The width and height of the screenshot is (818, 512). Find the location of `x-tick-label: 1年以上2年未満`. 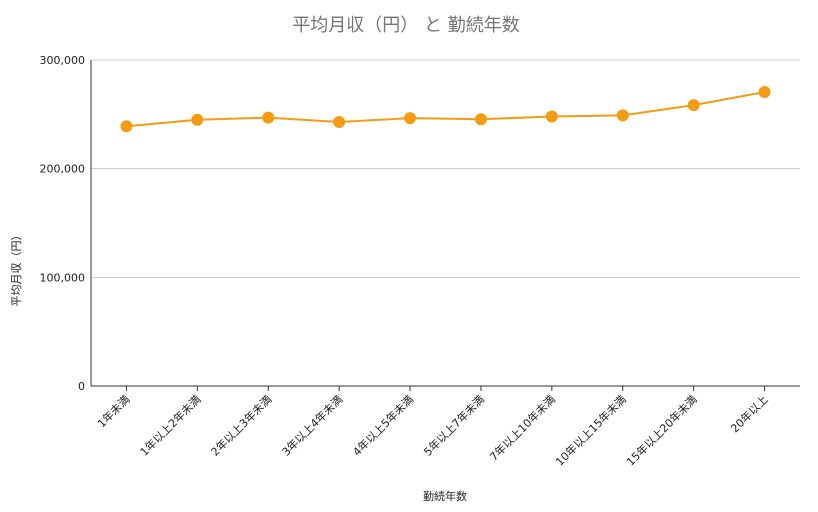

x-tick-label: 1年以上2年未満 is located at coordinates (170, 425).